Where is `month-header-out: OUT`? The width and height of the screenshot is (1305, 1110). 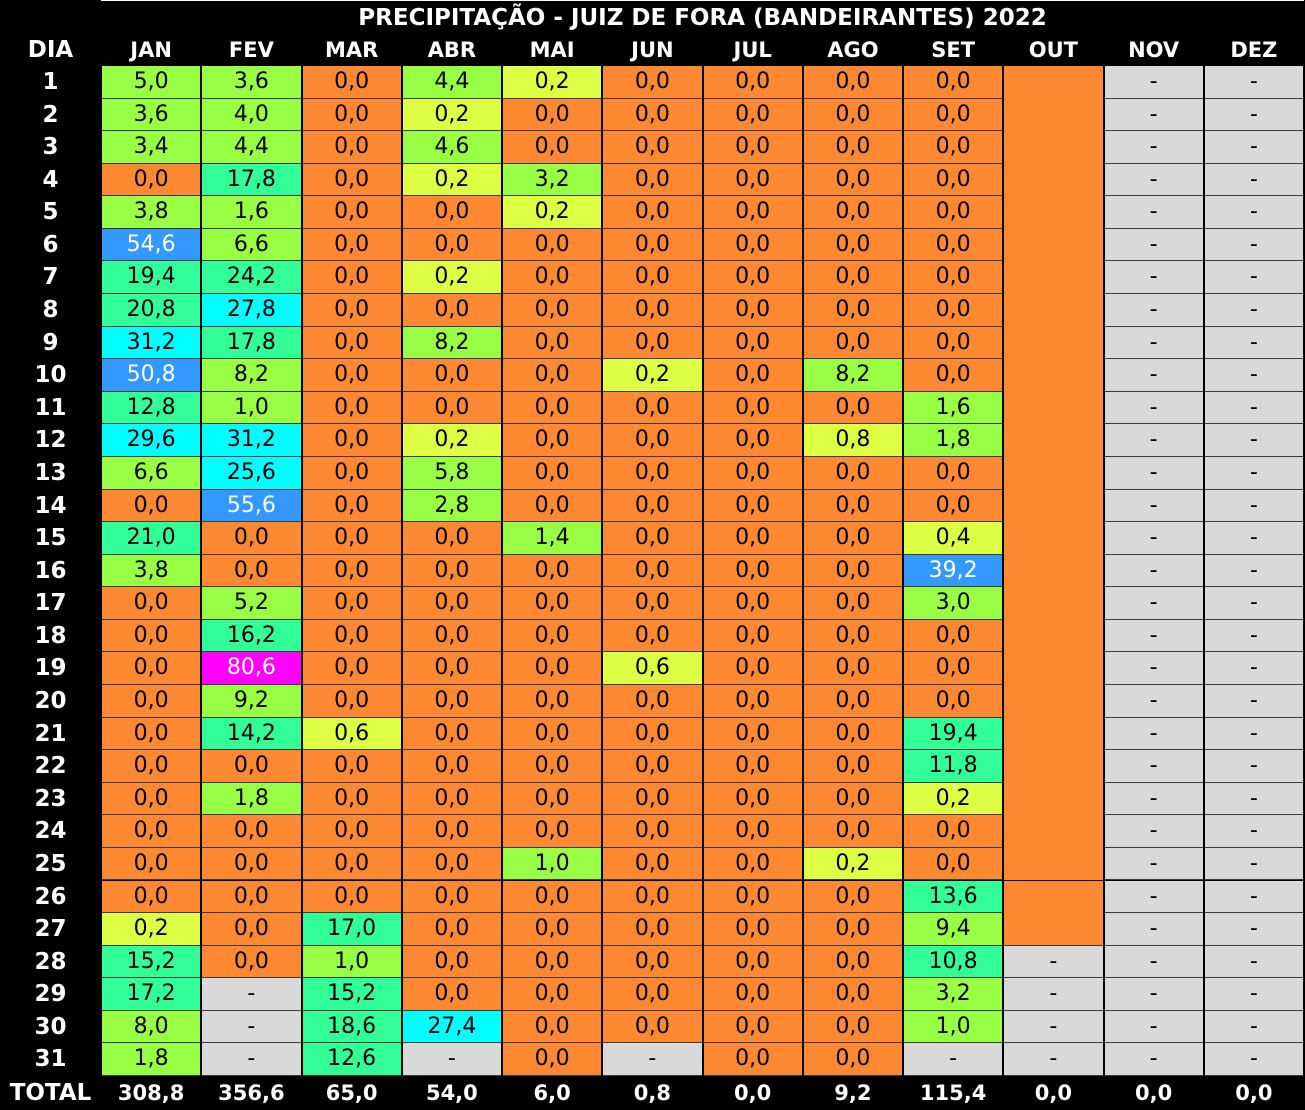
month-header-out: OUT is located at coordinates (1053, 50).